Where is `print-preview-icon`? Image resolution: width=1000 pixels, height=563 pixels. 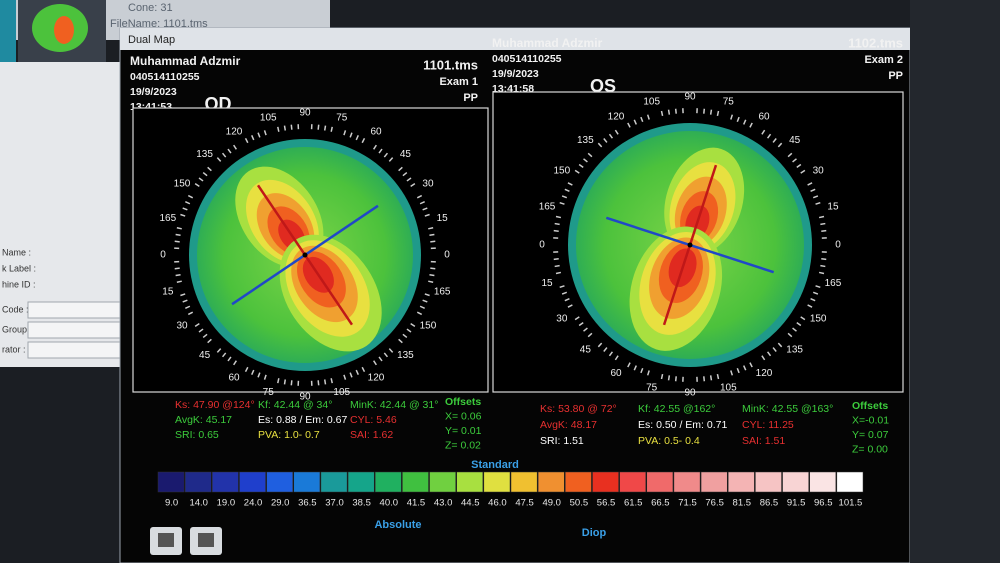
print-preview-icon is located at coordinates (206, 540).